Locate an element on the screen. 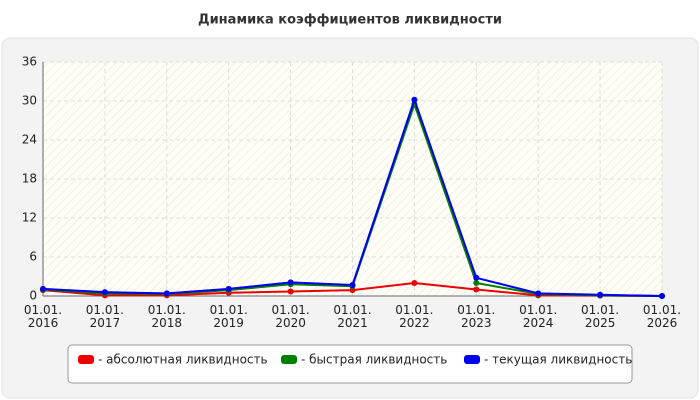 This screenshot has width=700, height=400. y-tick-label: 6 is located at coordinates (33, 257).